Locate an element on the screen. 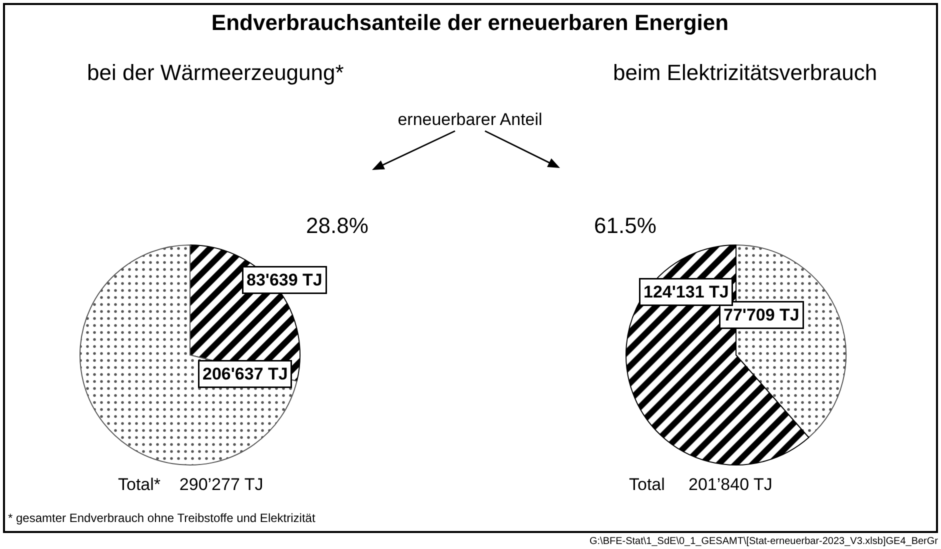 Image resolution: width=941 pixels, height=549 pixels. data-label: 83'639 TJ is located at coordinates (284, 280).